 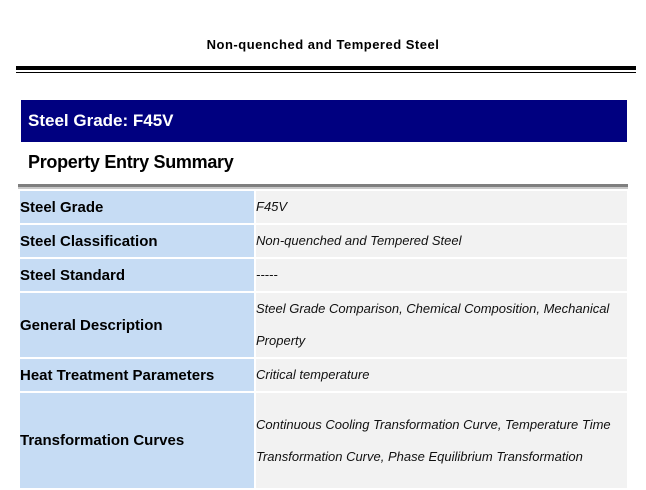 I want to click on header-rule-thick, so click(x=326, y=68).